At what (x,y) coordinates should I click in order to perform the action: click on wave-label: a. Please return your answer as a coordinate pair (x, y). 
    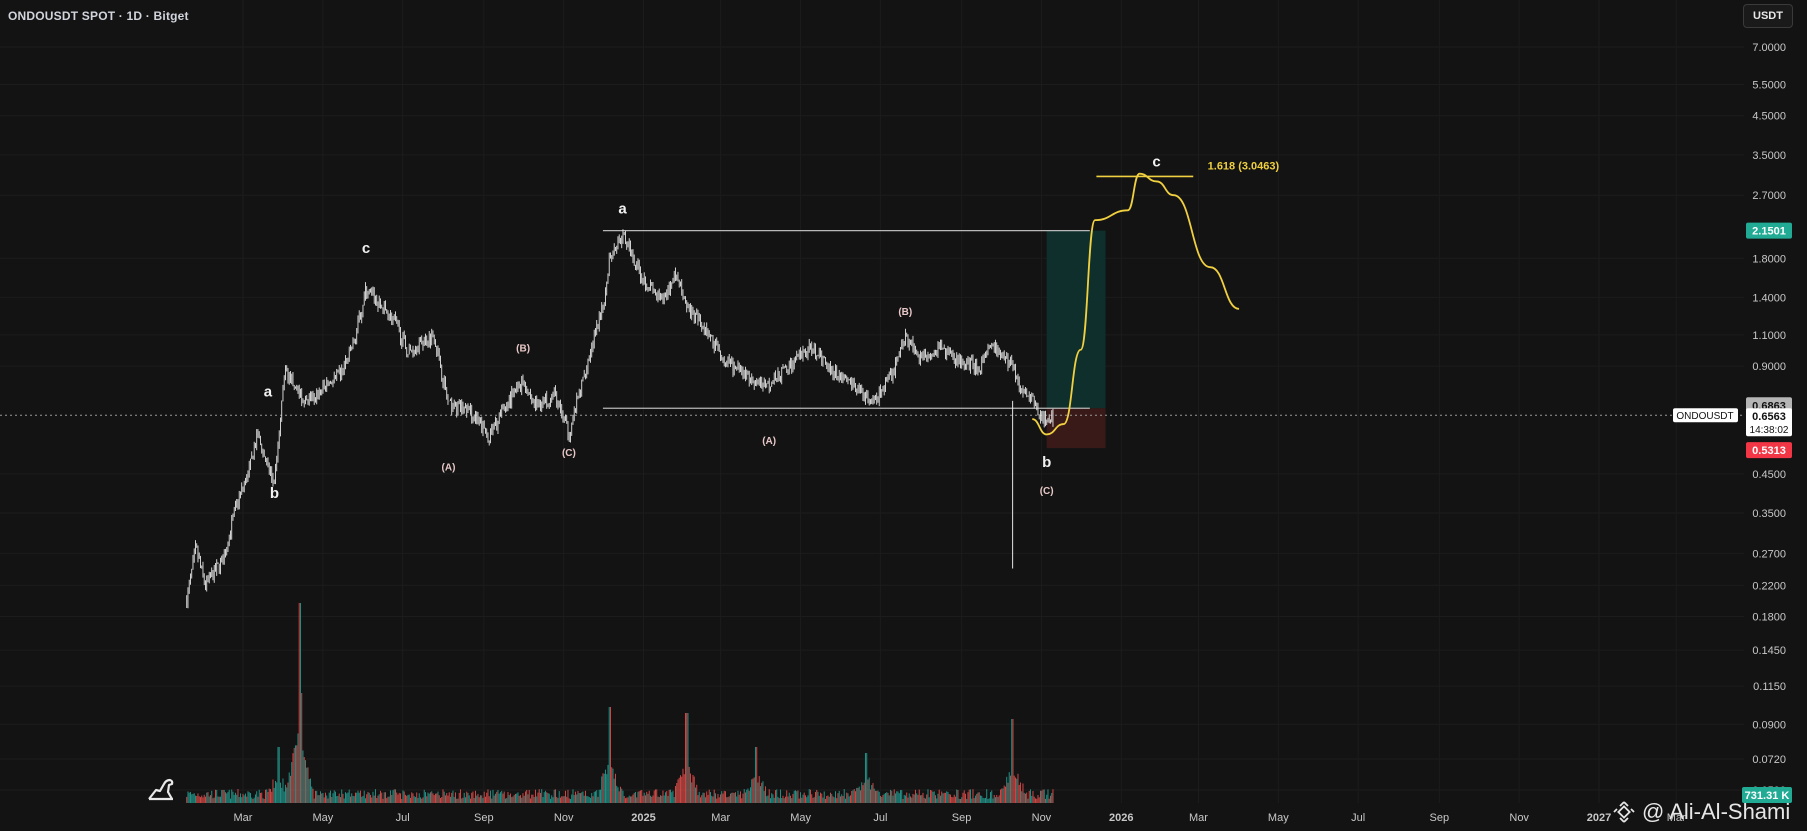
    Looking at the image, I should click on (622, 209).